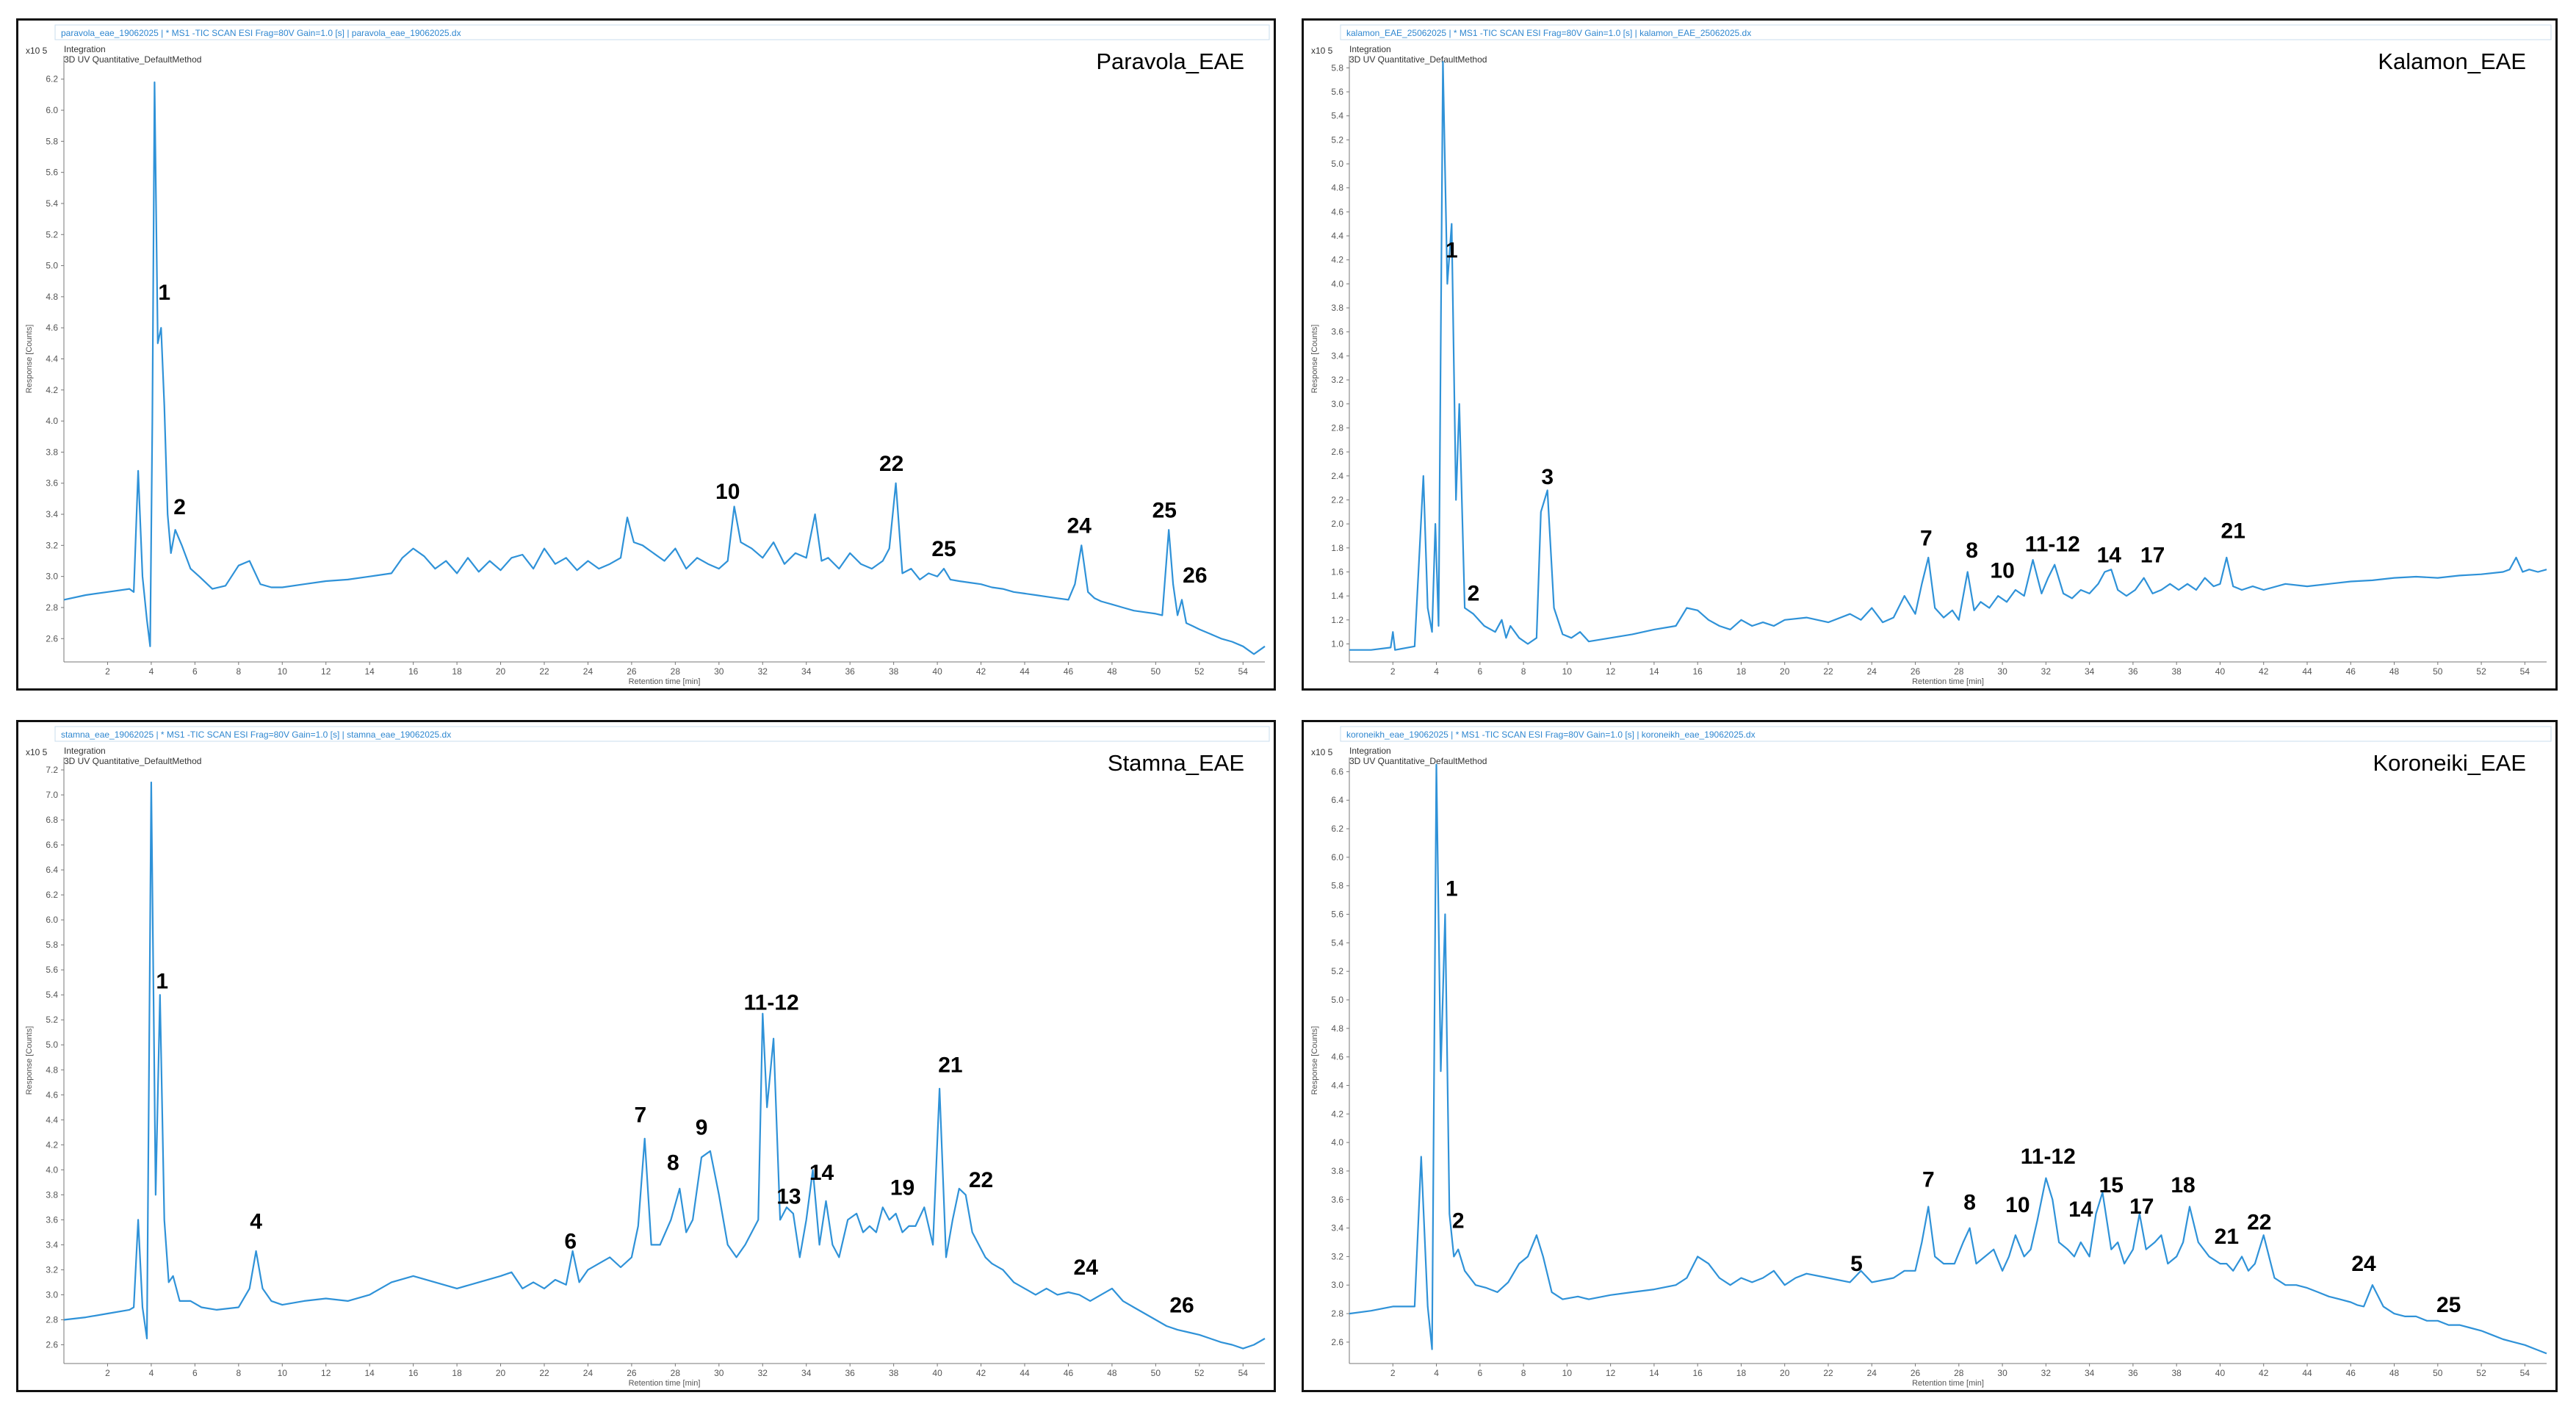  I want to click on y-tick-label: 6.6, so click(52, 845).